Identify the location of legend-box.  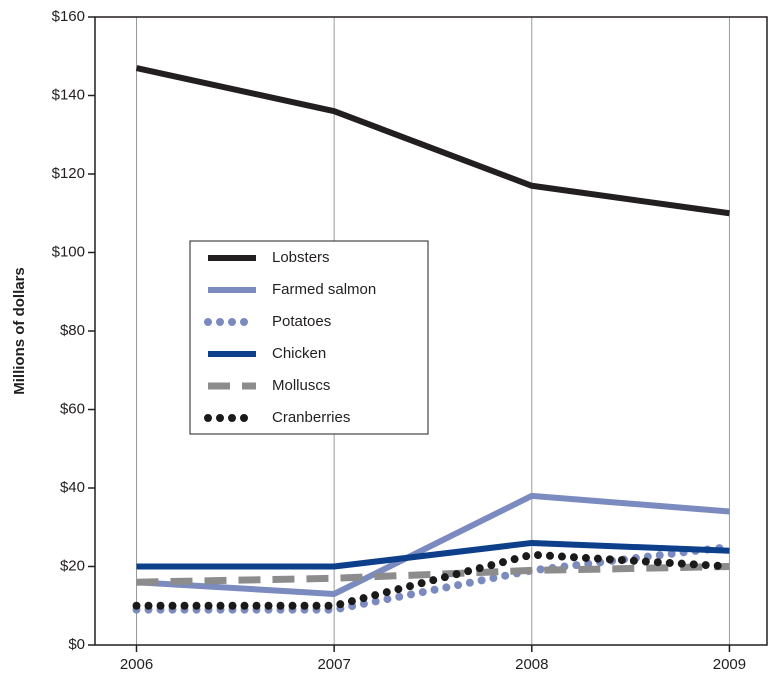
(309, 337).